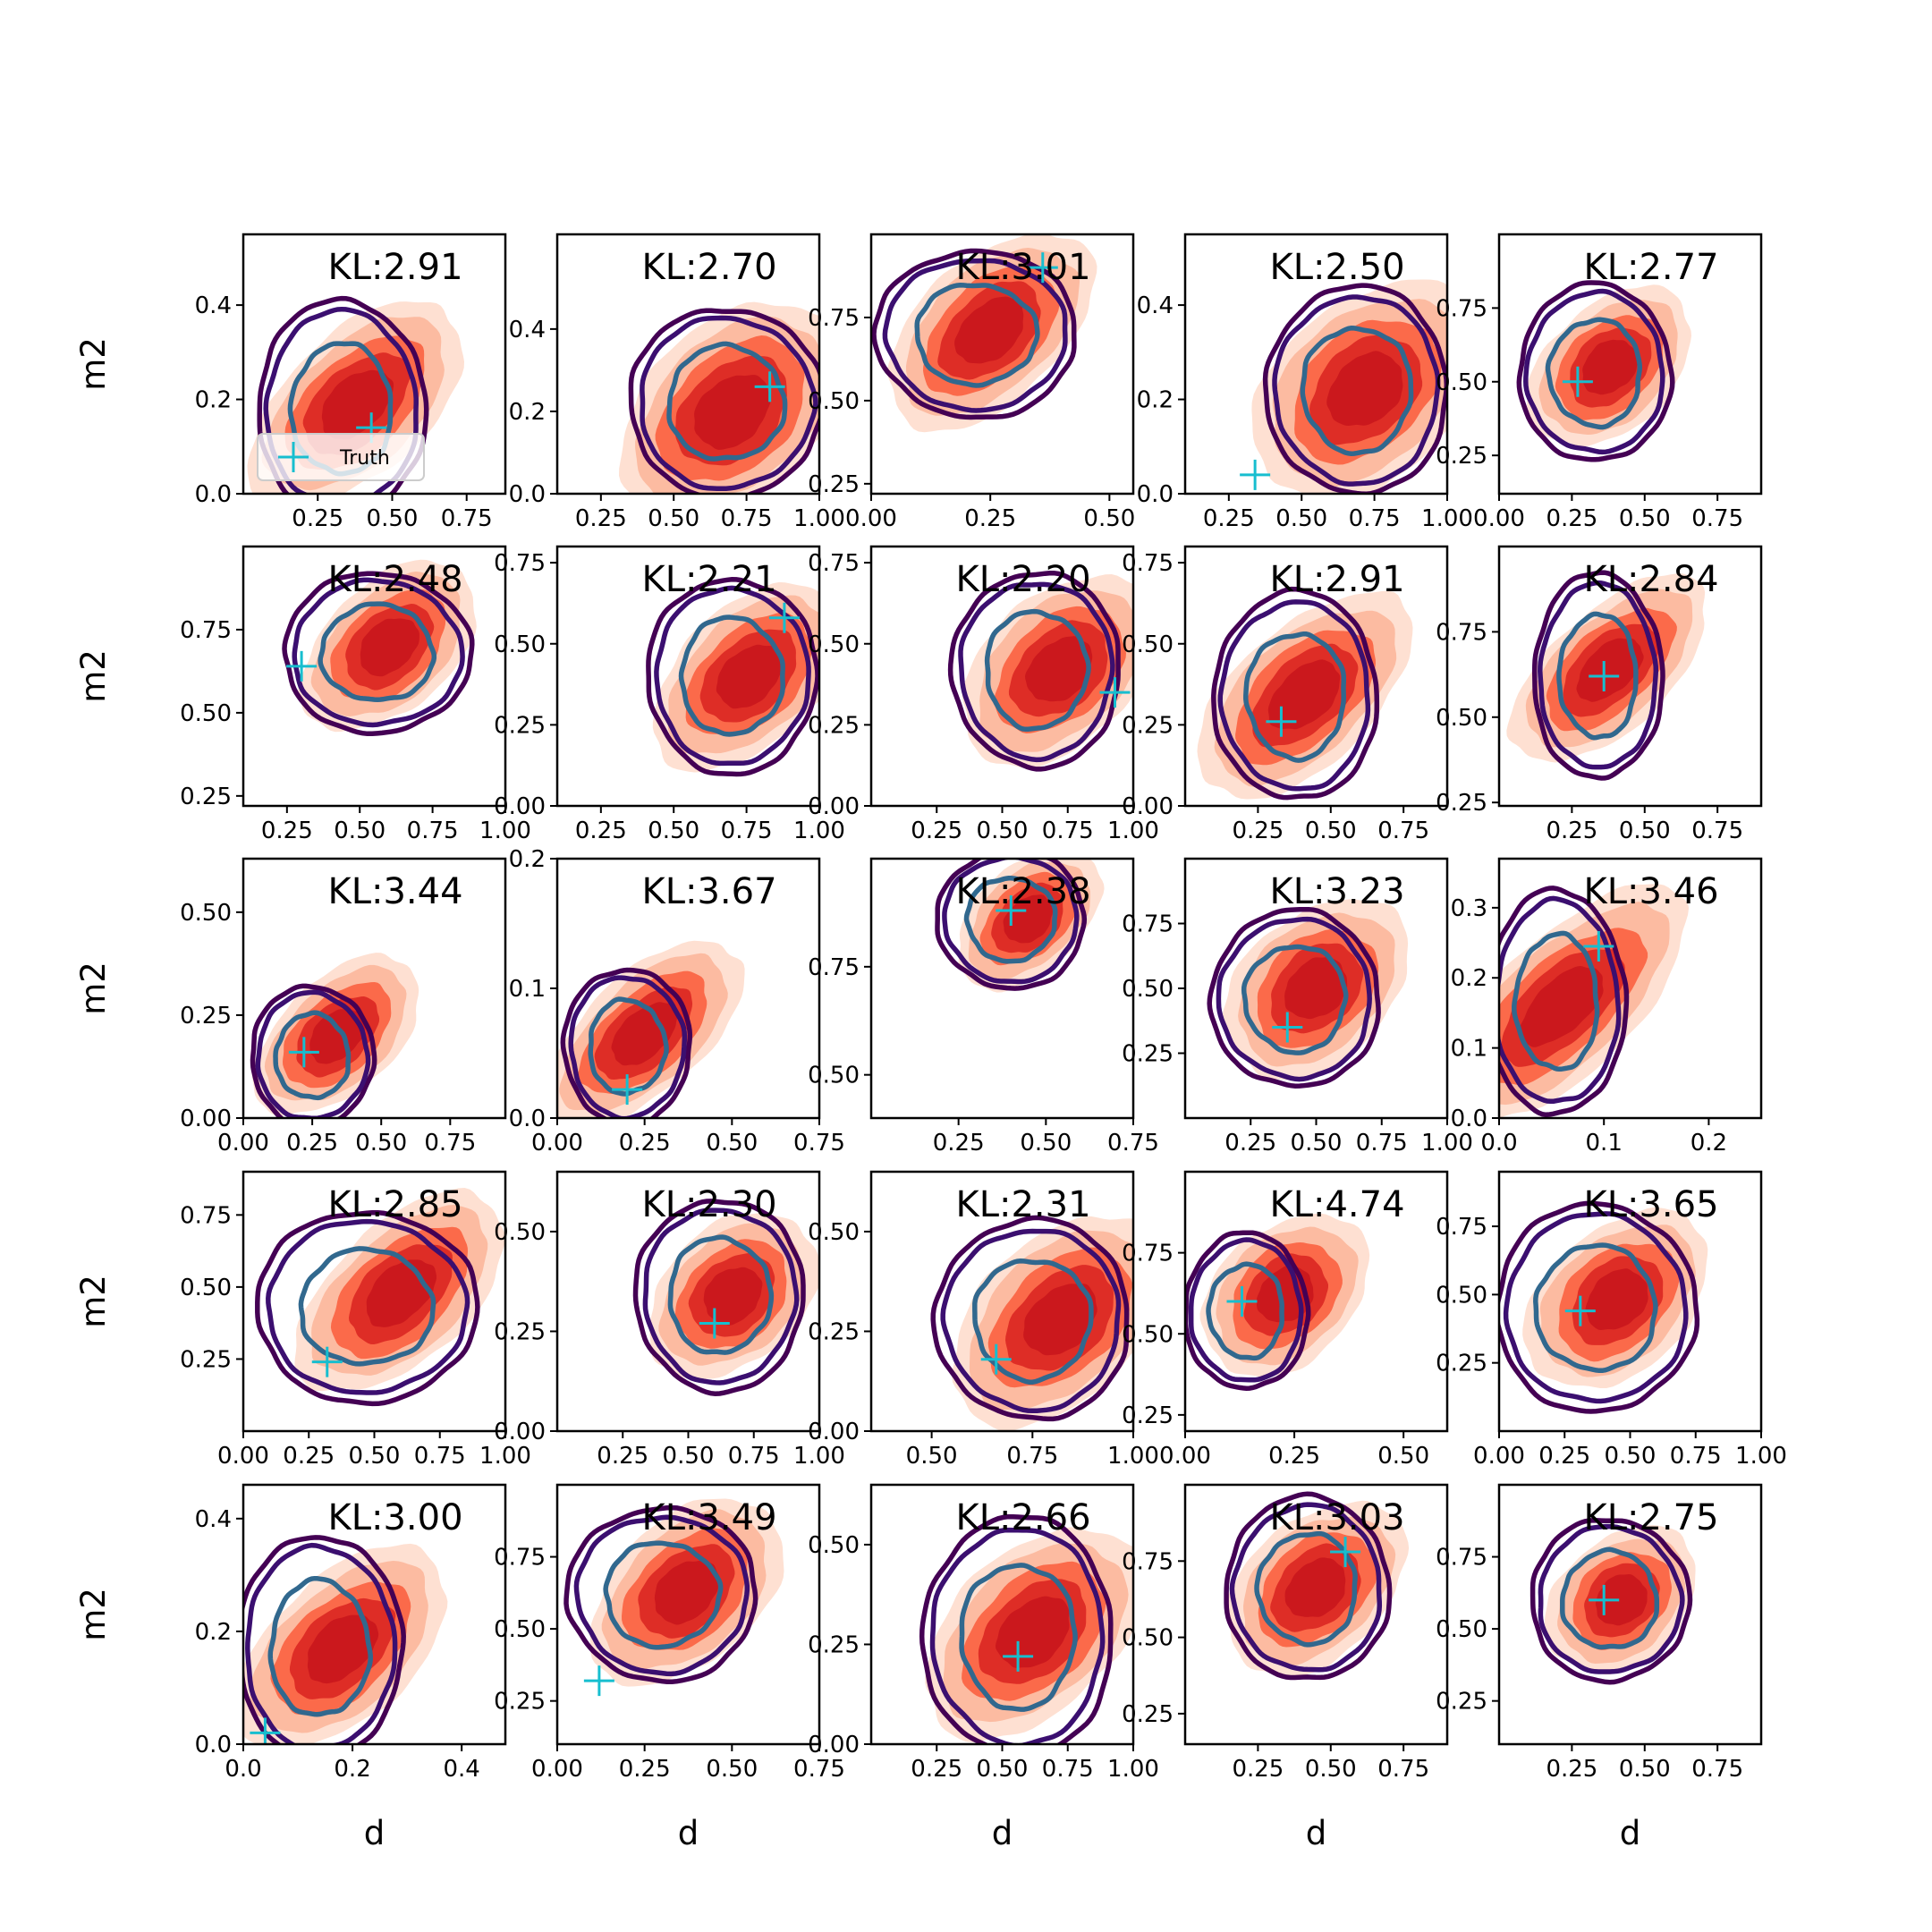  Describe the element at coordinates (1650, 891) in the screenshot. I see `kl-label: KL:3.46` at that location.